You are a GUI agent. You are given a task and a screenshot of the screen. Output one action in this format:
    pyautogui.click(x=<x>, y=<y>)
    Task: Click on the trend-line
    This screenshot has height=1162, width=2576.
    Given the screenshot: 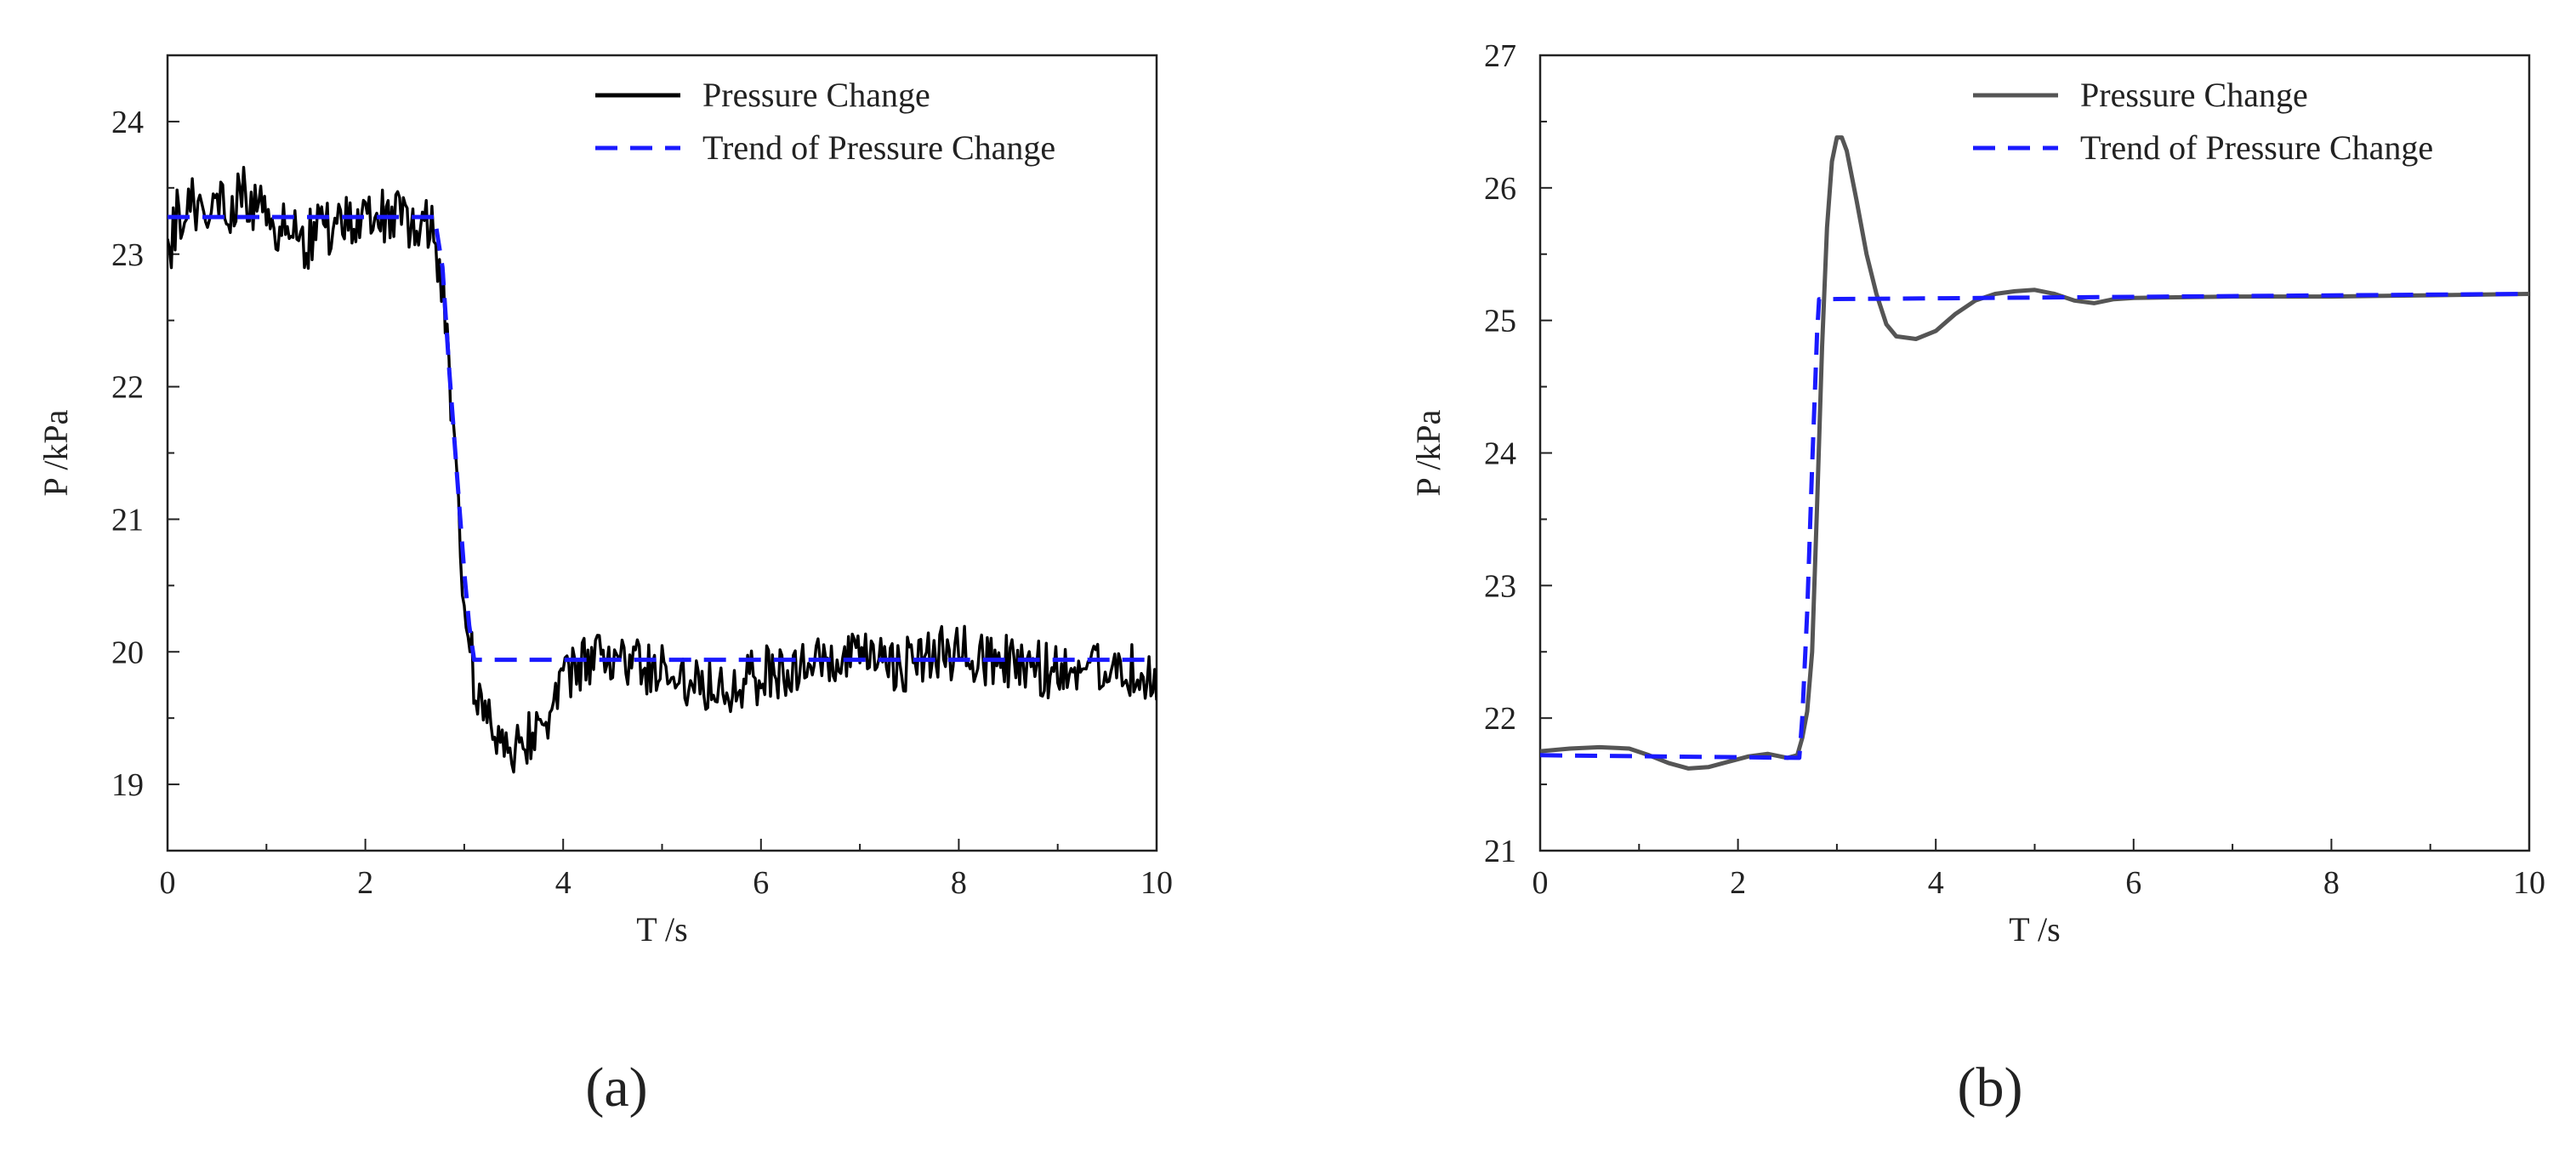 What is the action you would take?
    pyautogui.click(x=662, y=439)
    